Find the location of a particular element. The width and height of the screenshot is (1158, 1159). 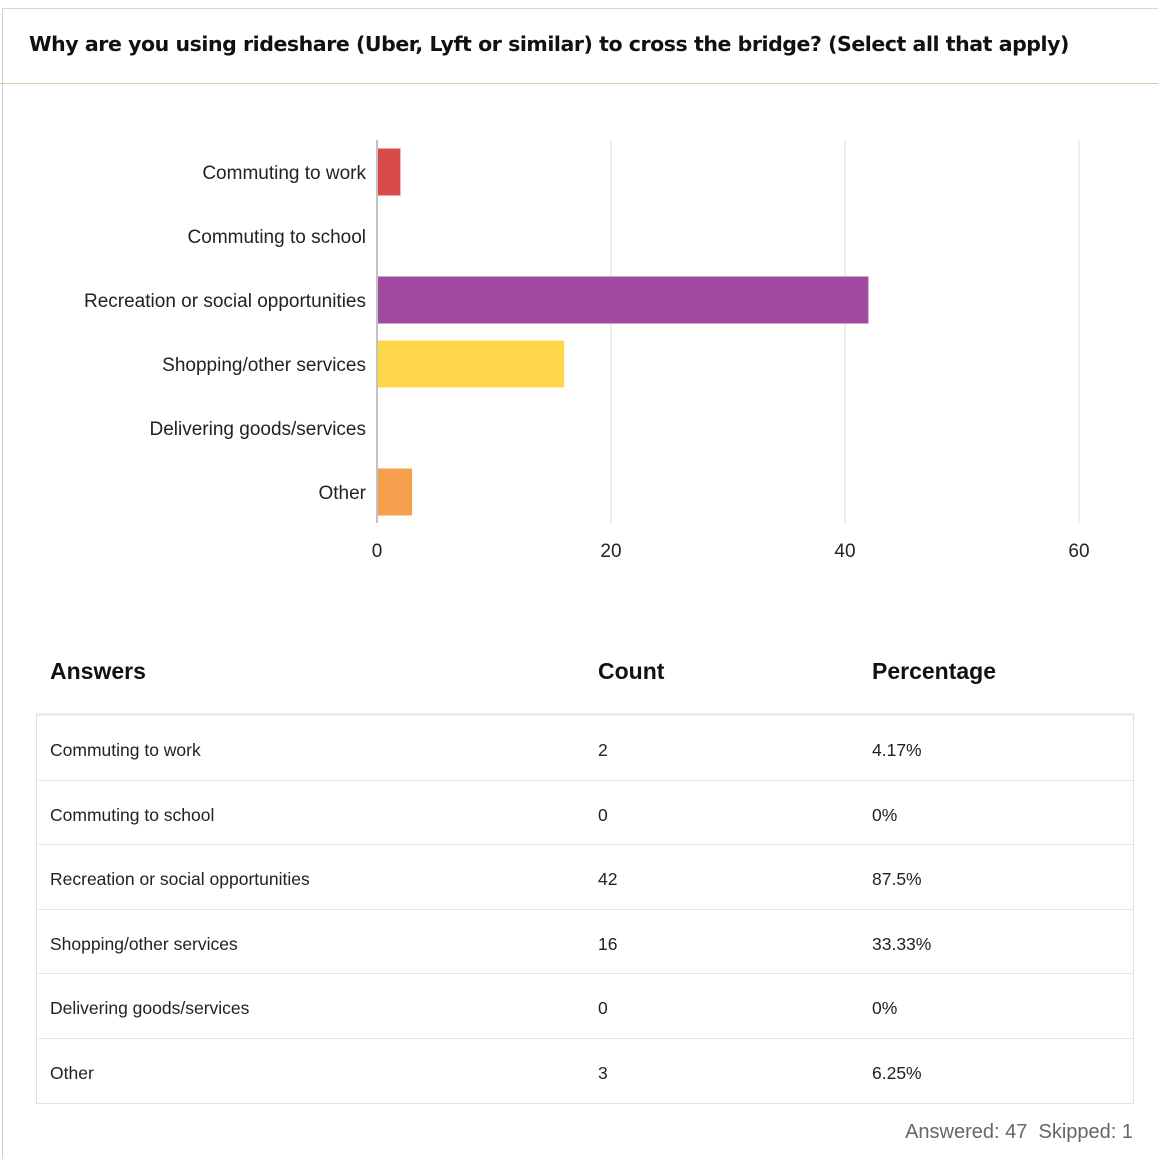

percentage-cell: 33.33% is located at coordinates (902, 943).